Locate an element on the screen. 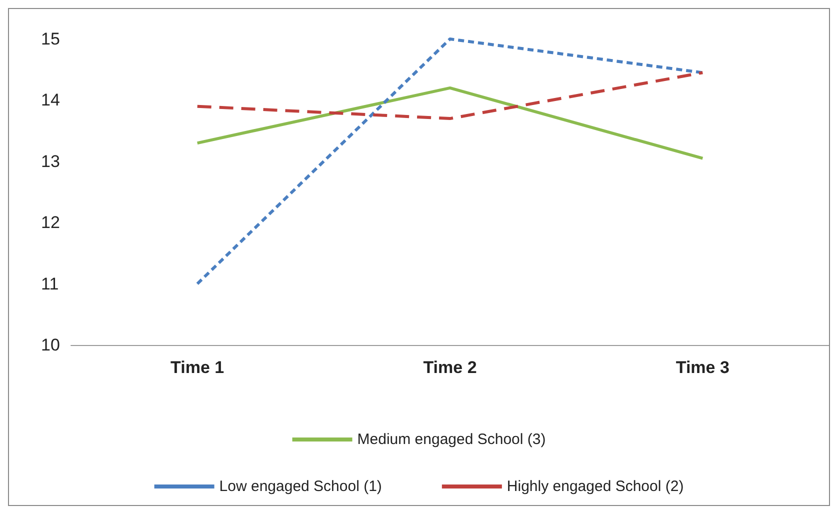 The height and width of the screenshot is (512, 837). legend-label: Highly engaged School (2) is located at coordinates (595, 486).